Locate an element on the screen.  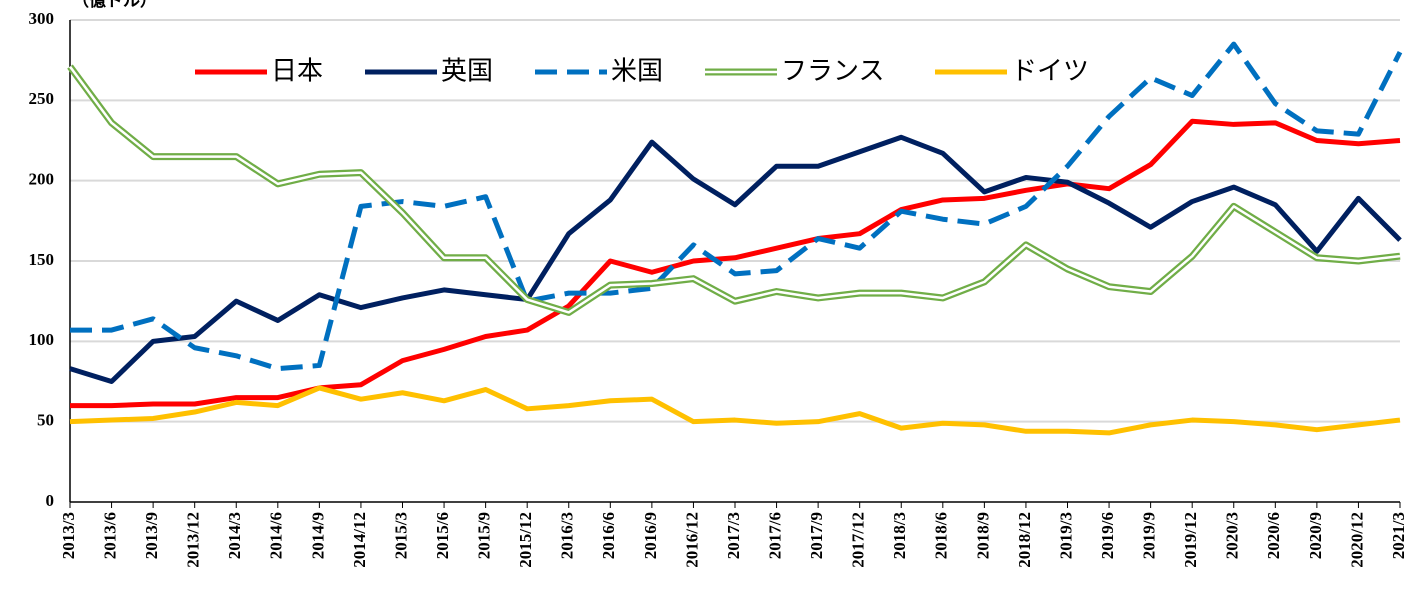
y-tick-label: 200 is located at coordinates (42, 179).